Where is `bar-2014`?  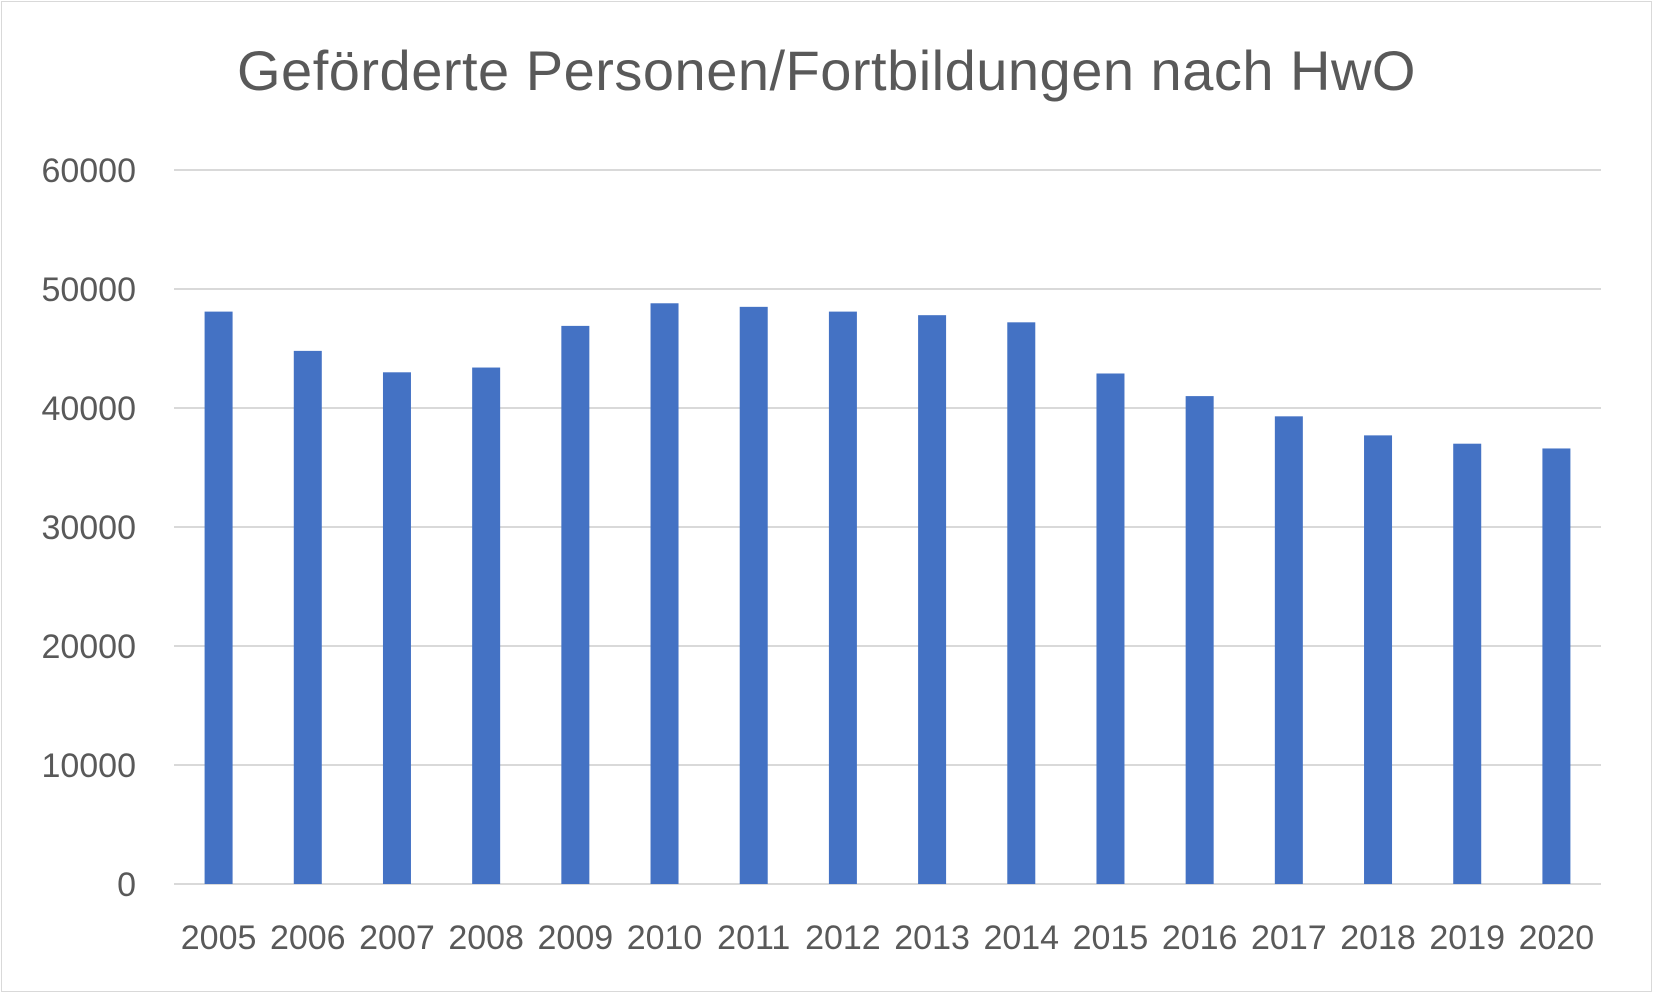
bar-2014 is located at coordinates (1021, 603).